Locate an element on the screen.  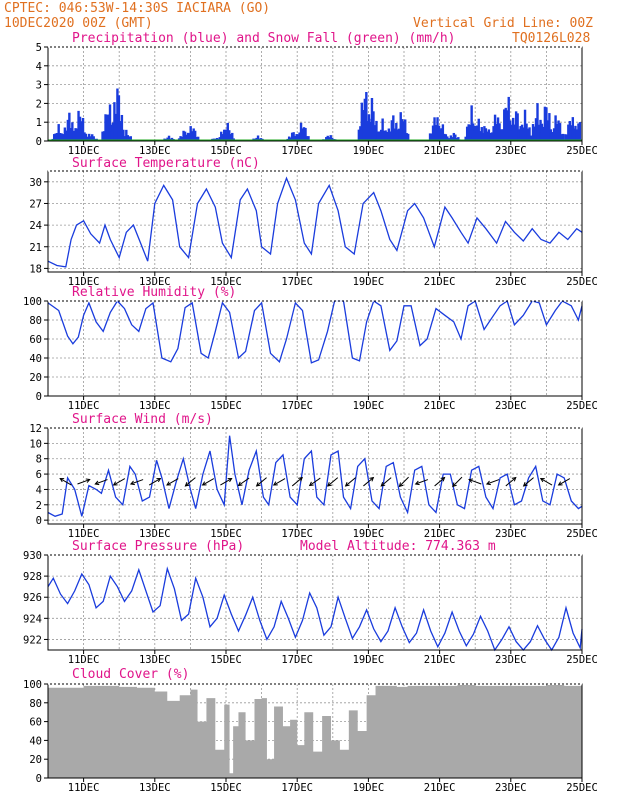
precip-xtick-label: 23DEC is located at coordinates (511, 151).